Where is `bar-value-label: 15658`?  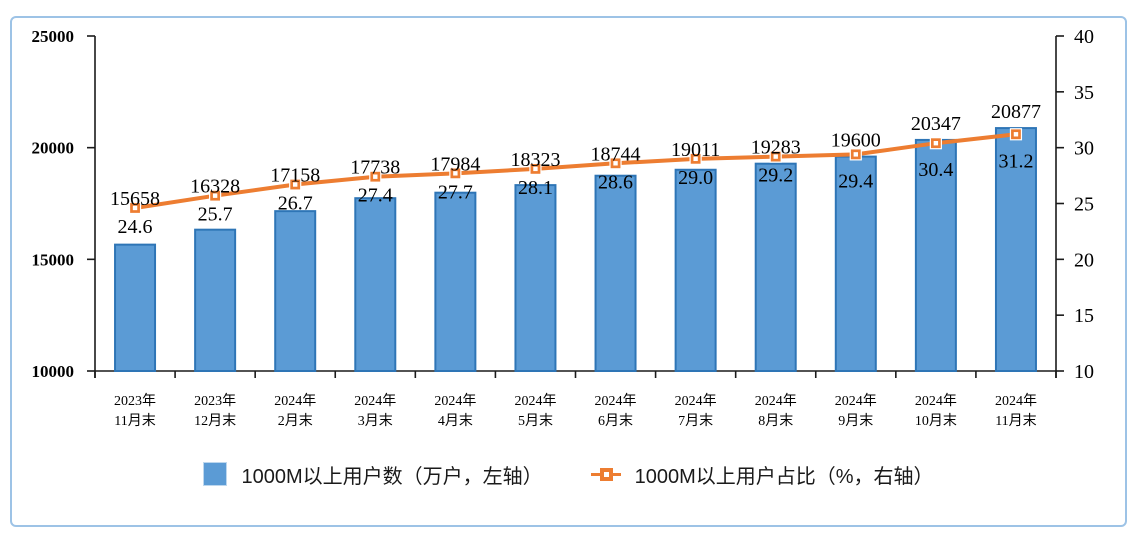
bar-value-label: 15658 is located at coordinates (135, 199).